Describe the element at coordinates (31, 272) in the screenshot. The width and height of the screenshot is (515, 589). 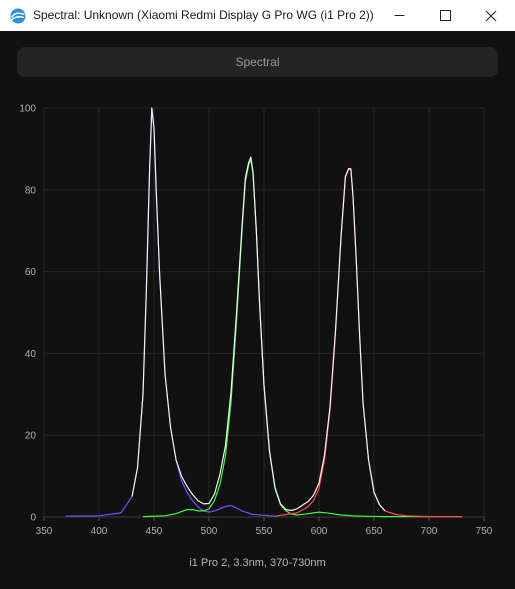
I see `y-tick-label: 60` at that location.